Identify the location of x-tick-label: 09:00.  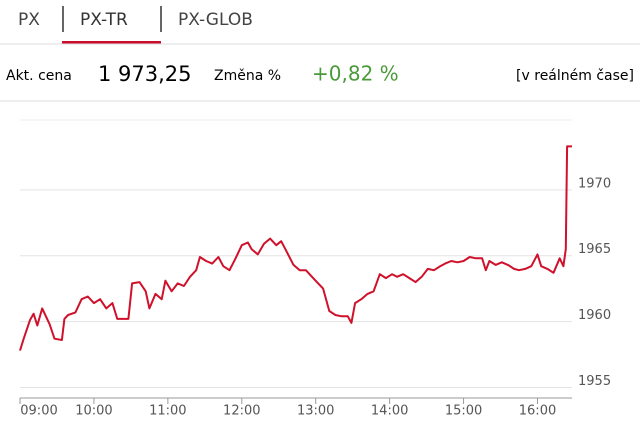
(38, 411).